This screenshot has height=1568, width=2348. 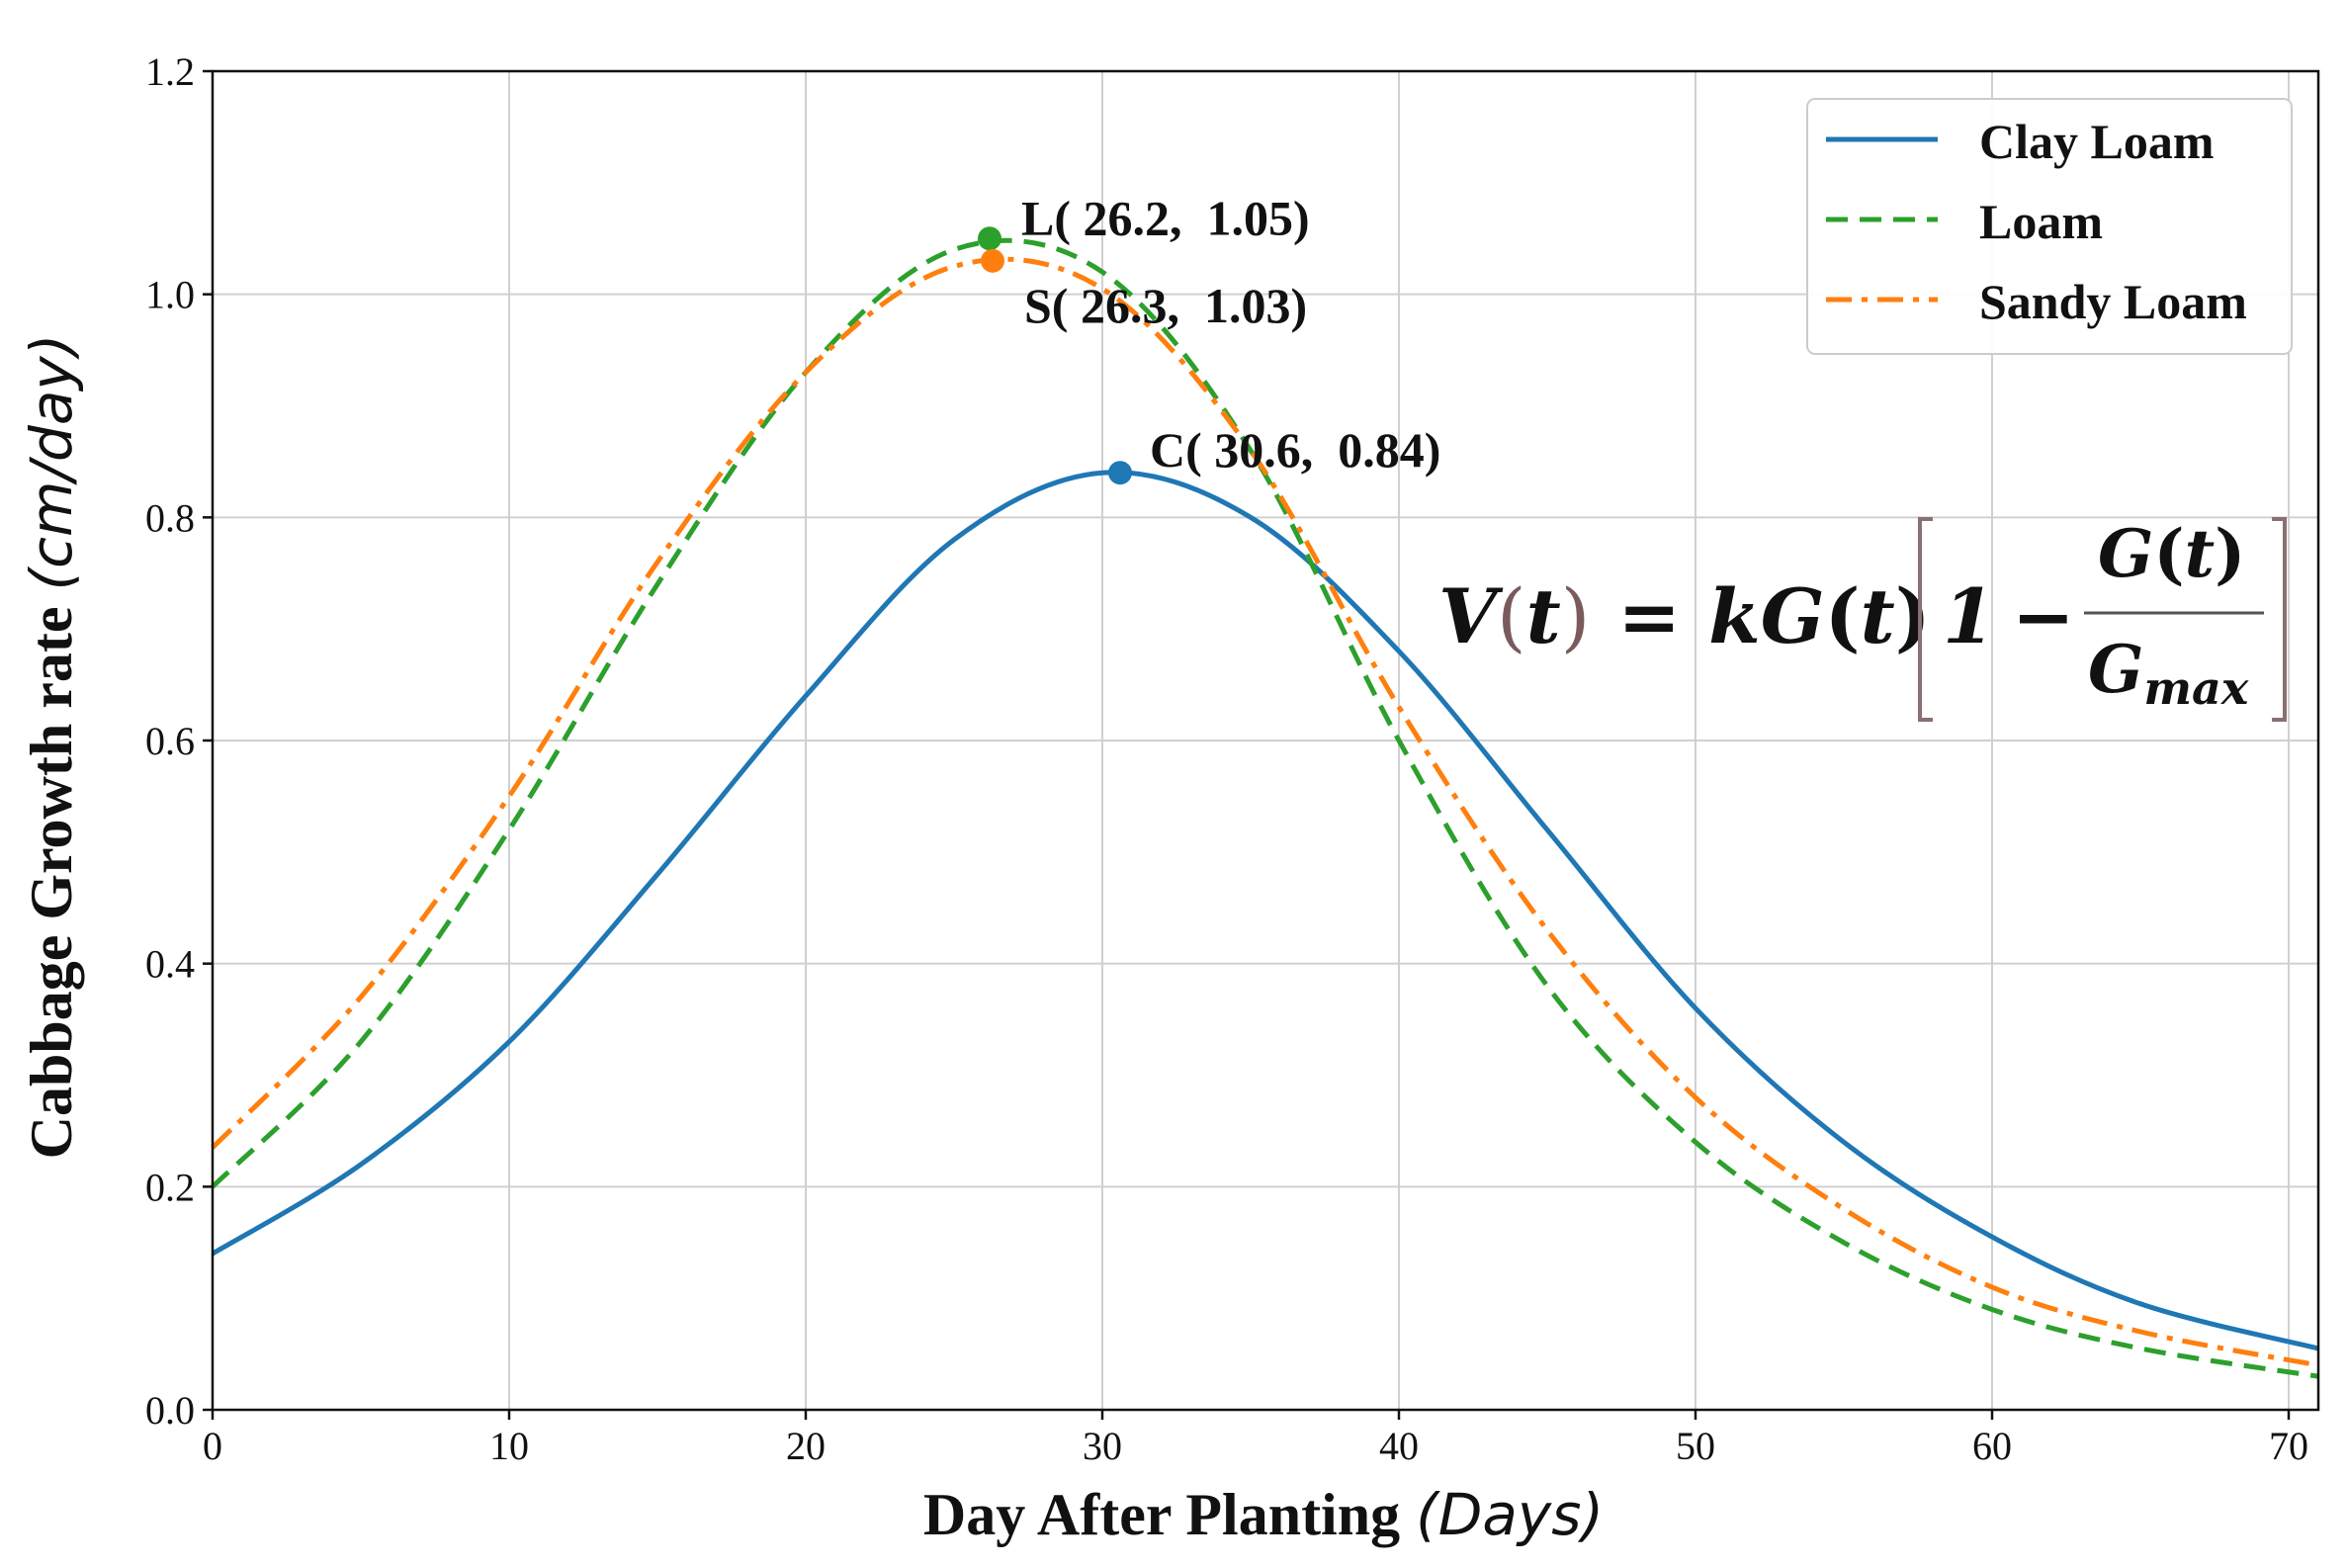 What do you see at coordinates (989, 238) in the screenshot?
I see `peak-marker-loam` at bounding box center [989, 238].